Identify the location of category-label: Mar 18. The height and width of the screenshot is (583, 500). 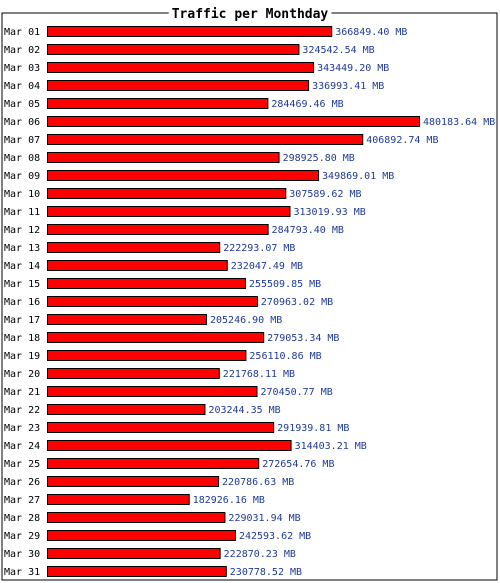
(22, 338).